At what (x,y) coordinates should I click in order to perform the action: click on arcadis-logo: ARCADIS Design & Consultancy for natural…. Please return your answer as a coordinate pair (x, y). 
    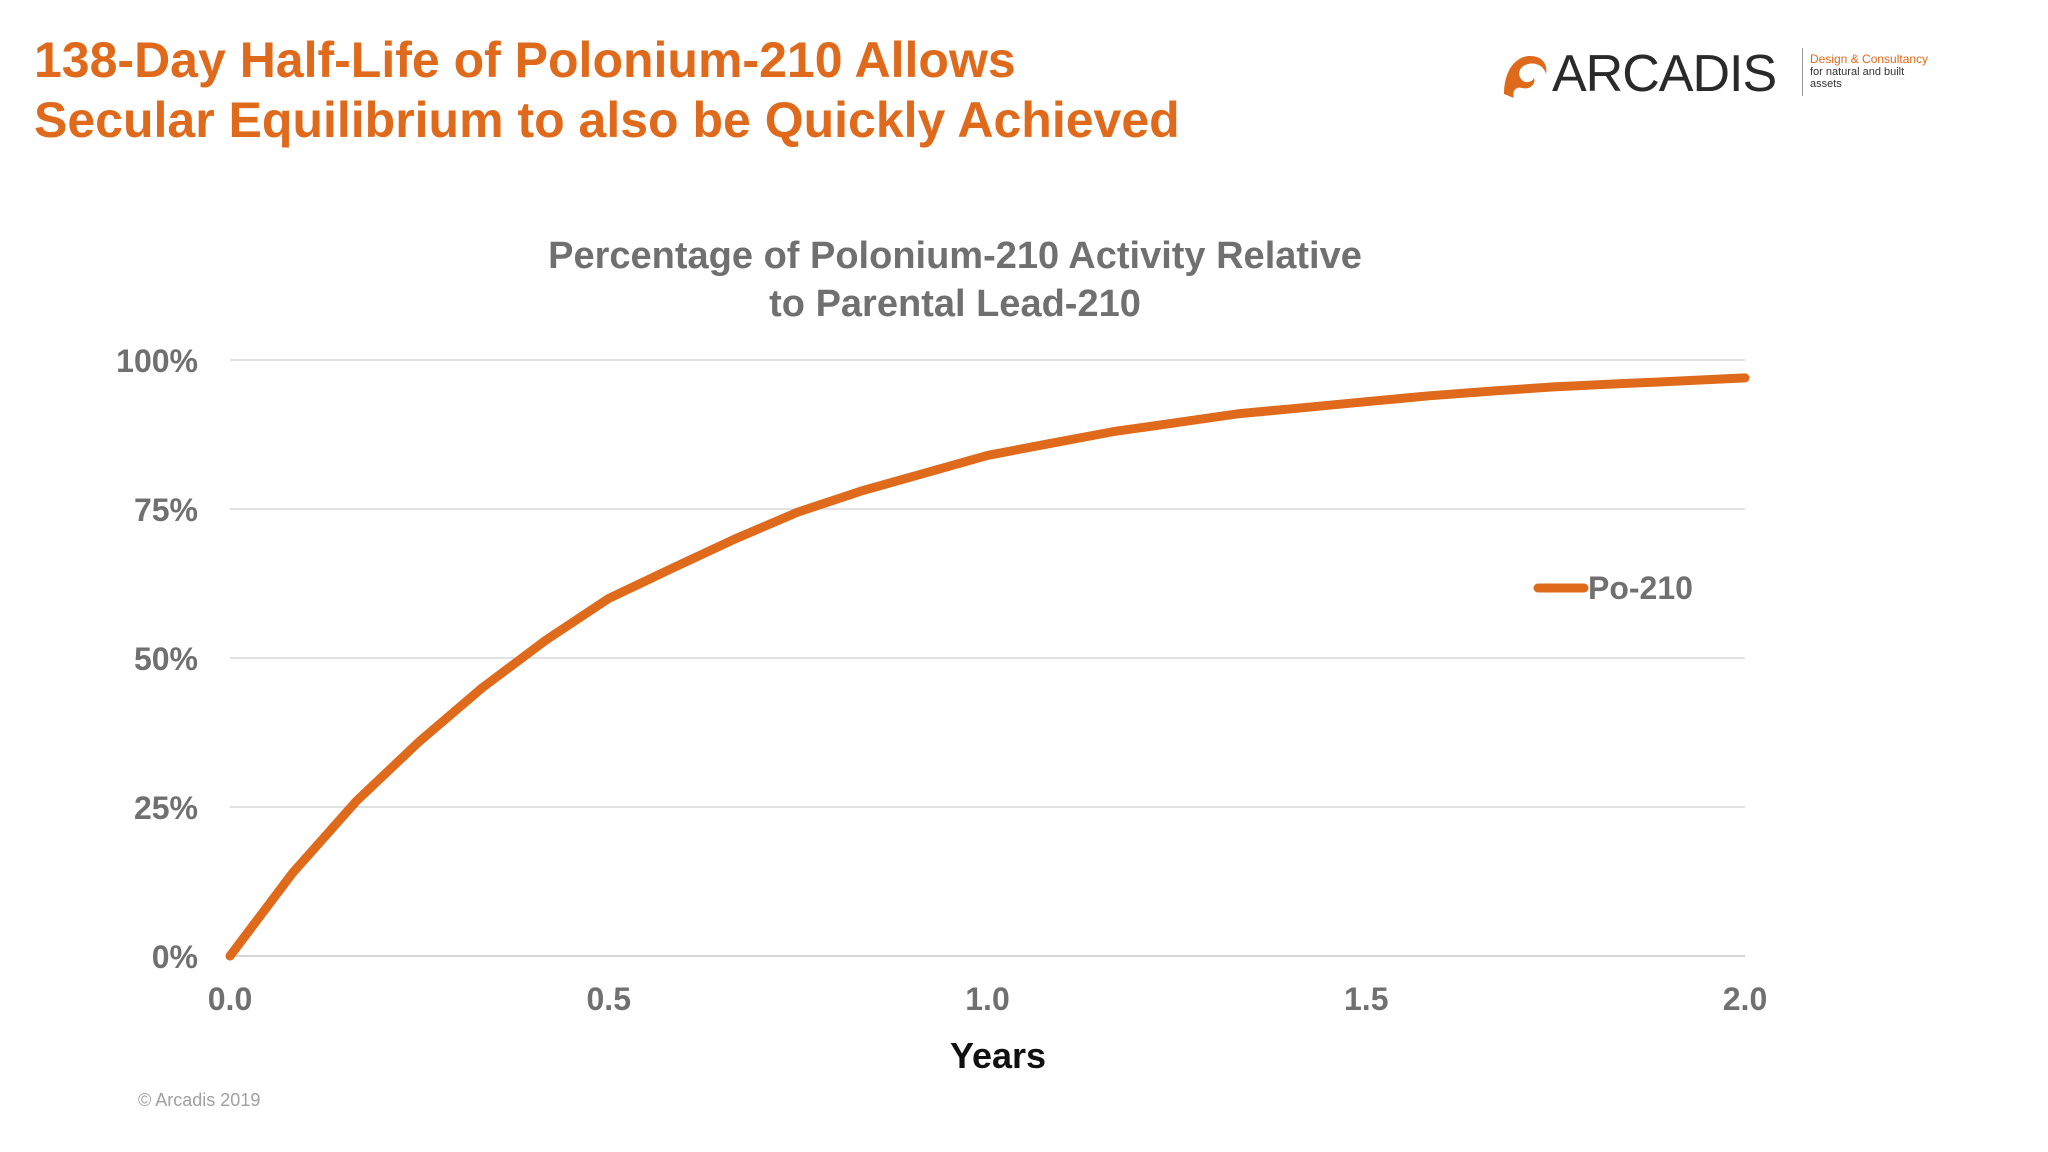
    Looking at the image, I should click on (1730, 74).